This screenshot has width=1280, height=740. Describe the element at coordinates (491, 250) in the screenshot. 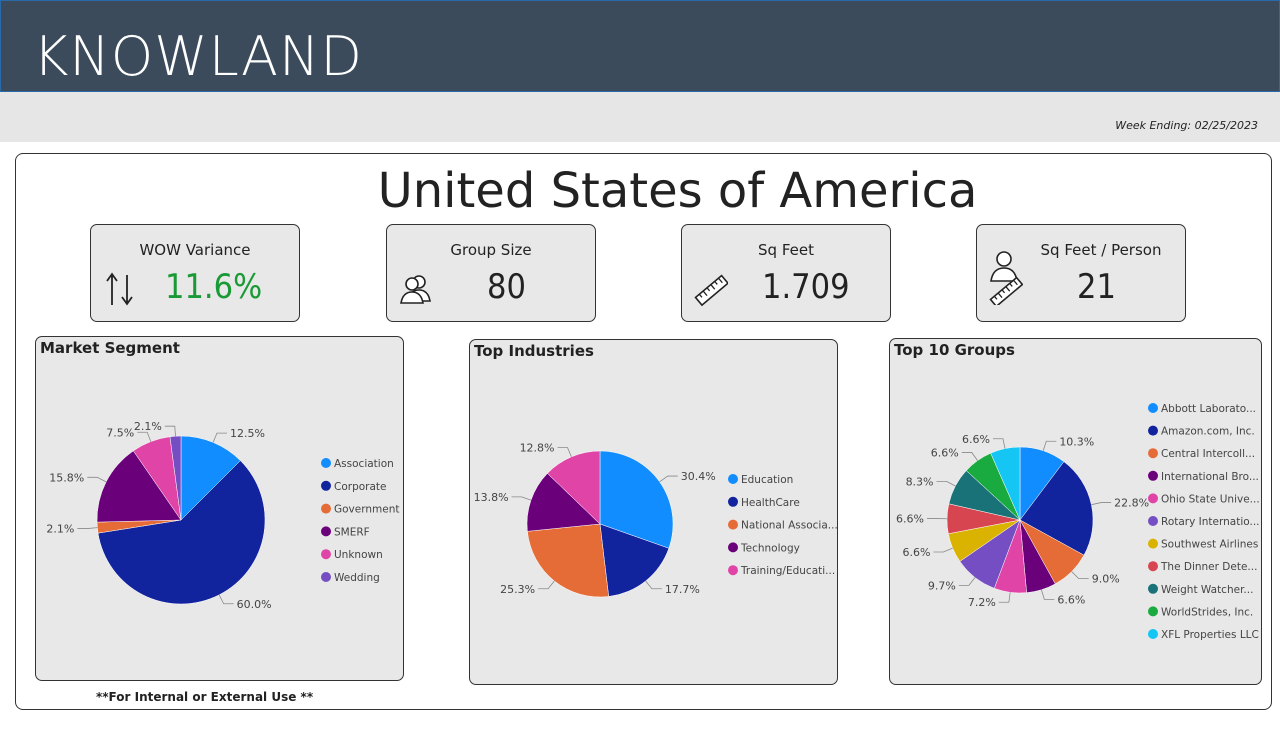

I see `kpi-label: Group Size` at that location.